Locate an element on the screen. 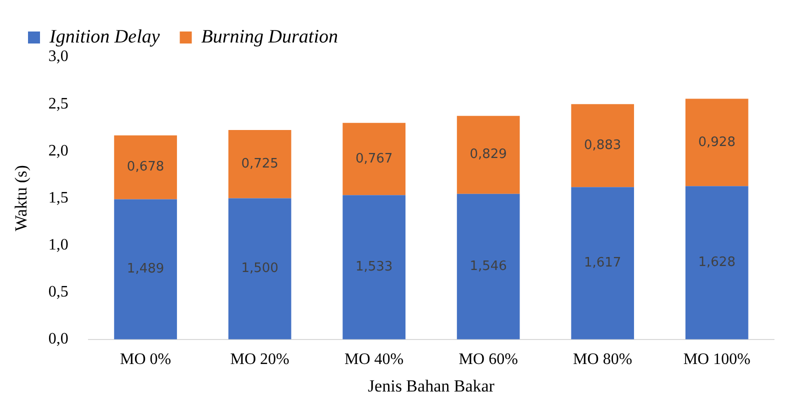 The width and height of the screenshot is (792, 409). y-tick-label: 2,0 is located at coordinates (58, 151).